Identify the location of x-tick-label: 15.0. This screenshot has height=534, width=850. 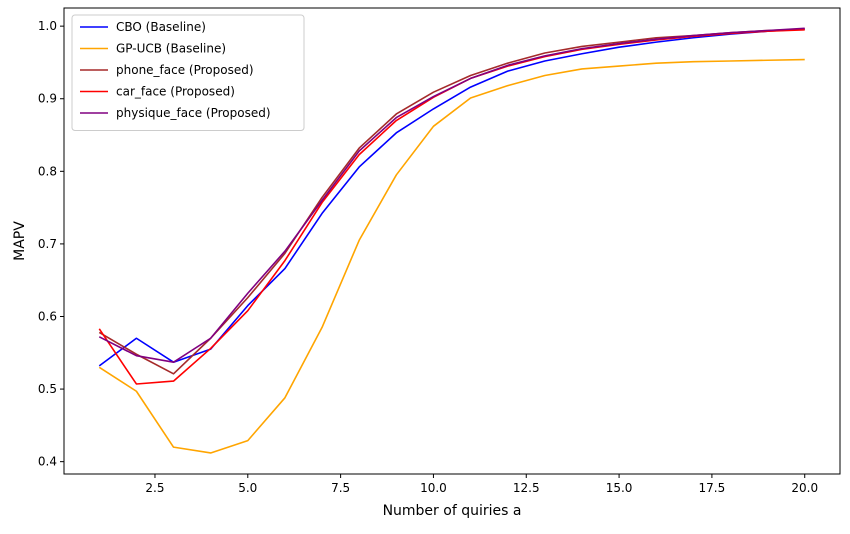
(619, 488).